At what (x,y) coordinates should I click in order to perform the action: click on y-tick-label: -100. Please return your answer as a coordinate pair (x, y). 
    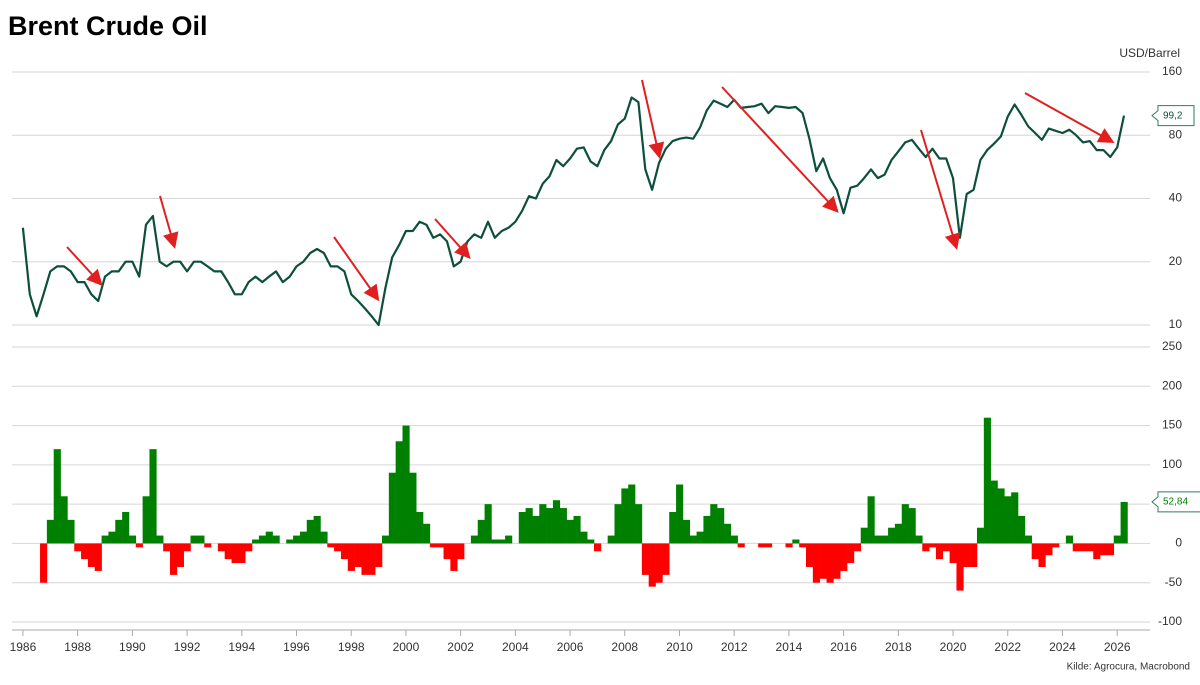
    Looking at the image, I should click on (1170, 621).